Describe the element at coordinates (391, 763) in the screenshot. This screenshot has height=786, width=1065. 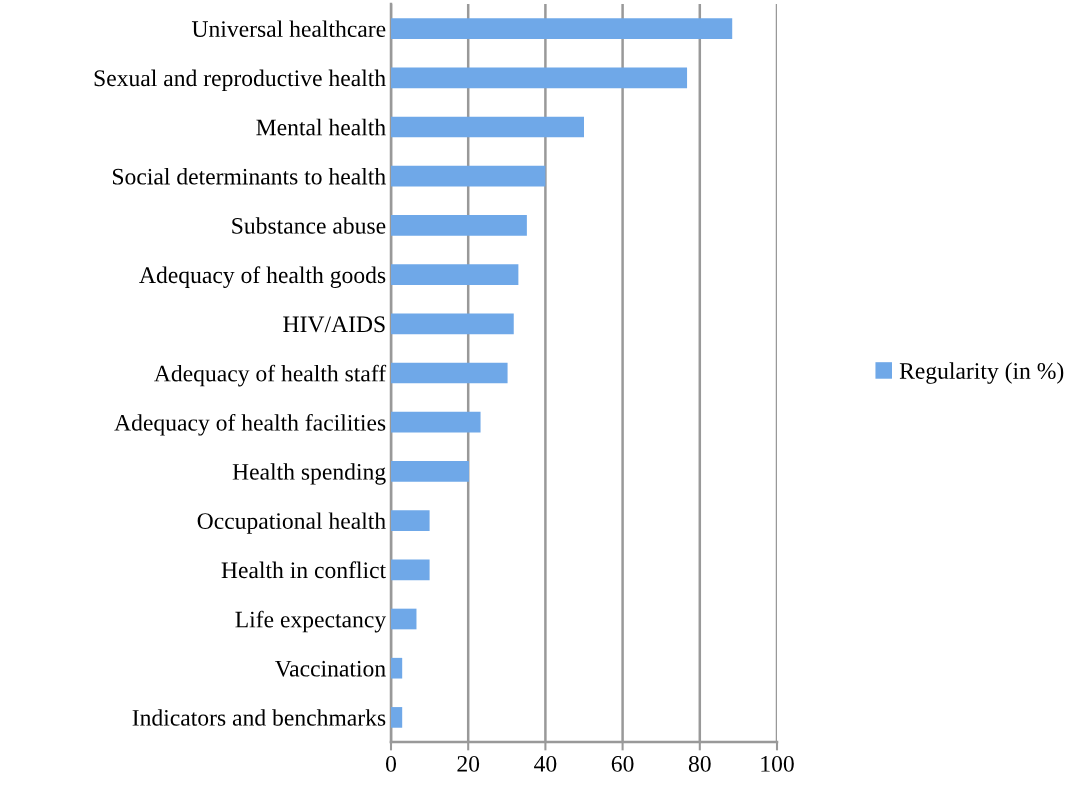
I see `x-tick-label: 0` at that location.